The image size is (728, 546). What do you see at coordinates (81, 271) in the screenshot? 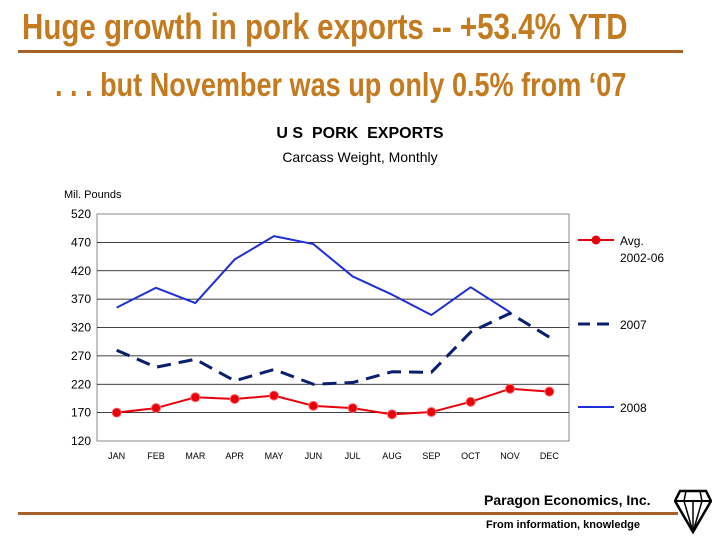
I see `y-tick-label: 420` at bounding box center [81, 271].